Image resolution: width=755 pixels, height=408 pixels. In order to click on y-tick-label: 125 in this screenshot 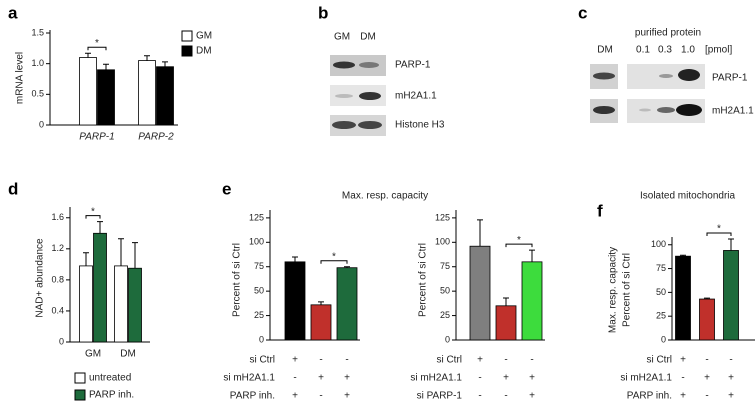, I will do `click(442, 217)`.